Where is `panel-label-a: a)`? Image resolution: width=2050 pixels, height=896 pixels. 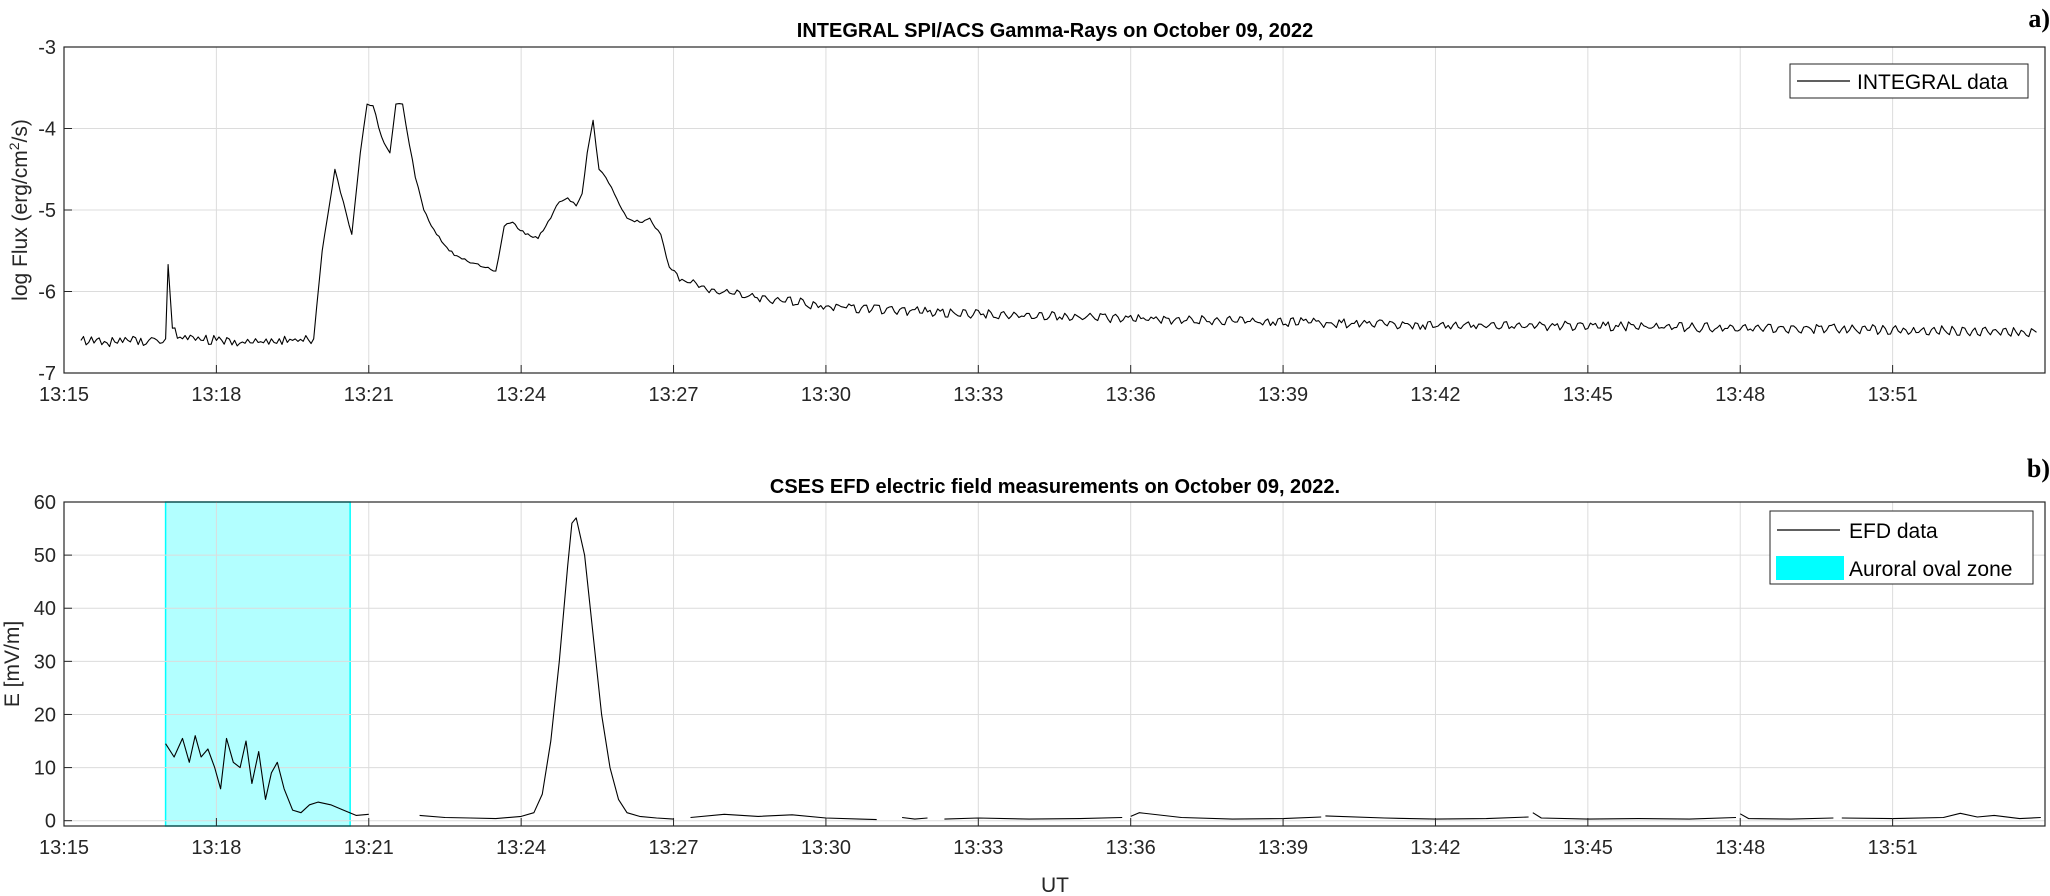 panel-label-a: a) is located at coordinates (2039, 18).